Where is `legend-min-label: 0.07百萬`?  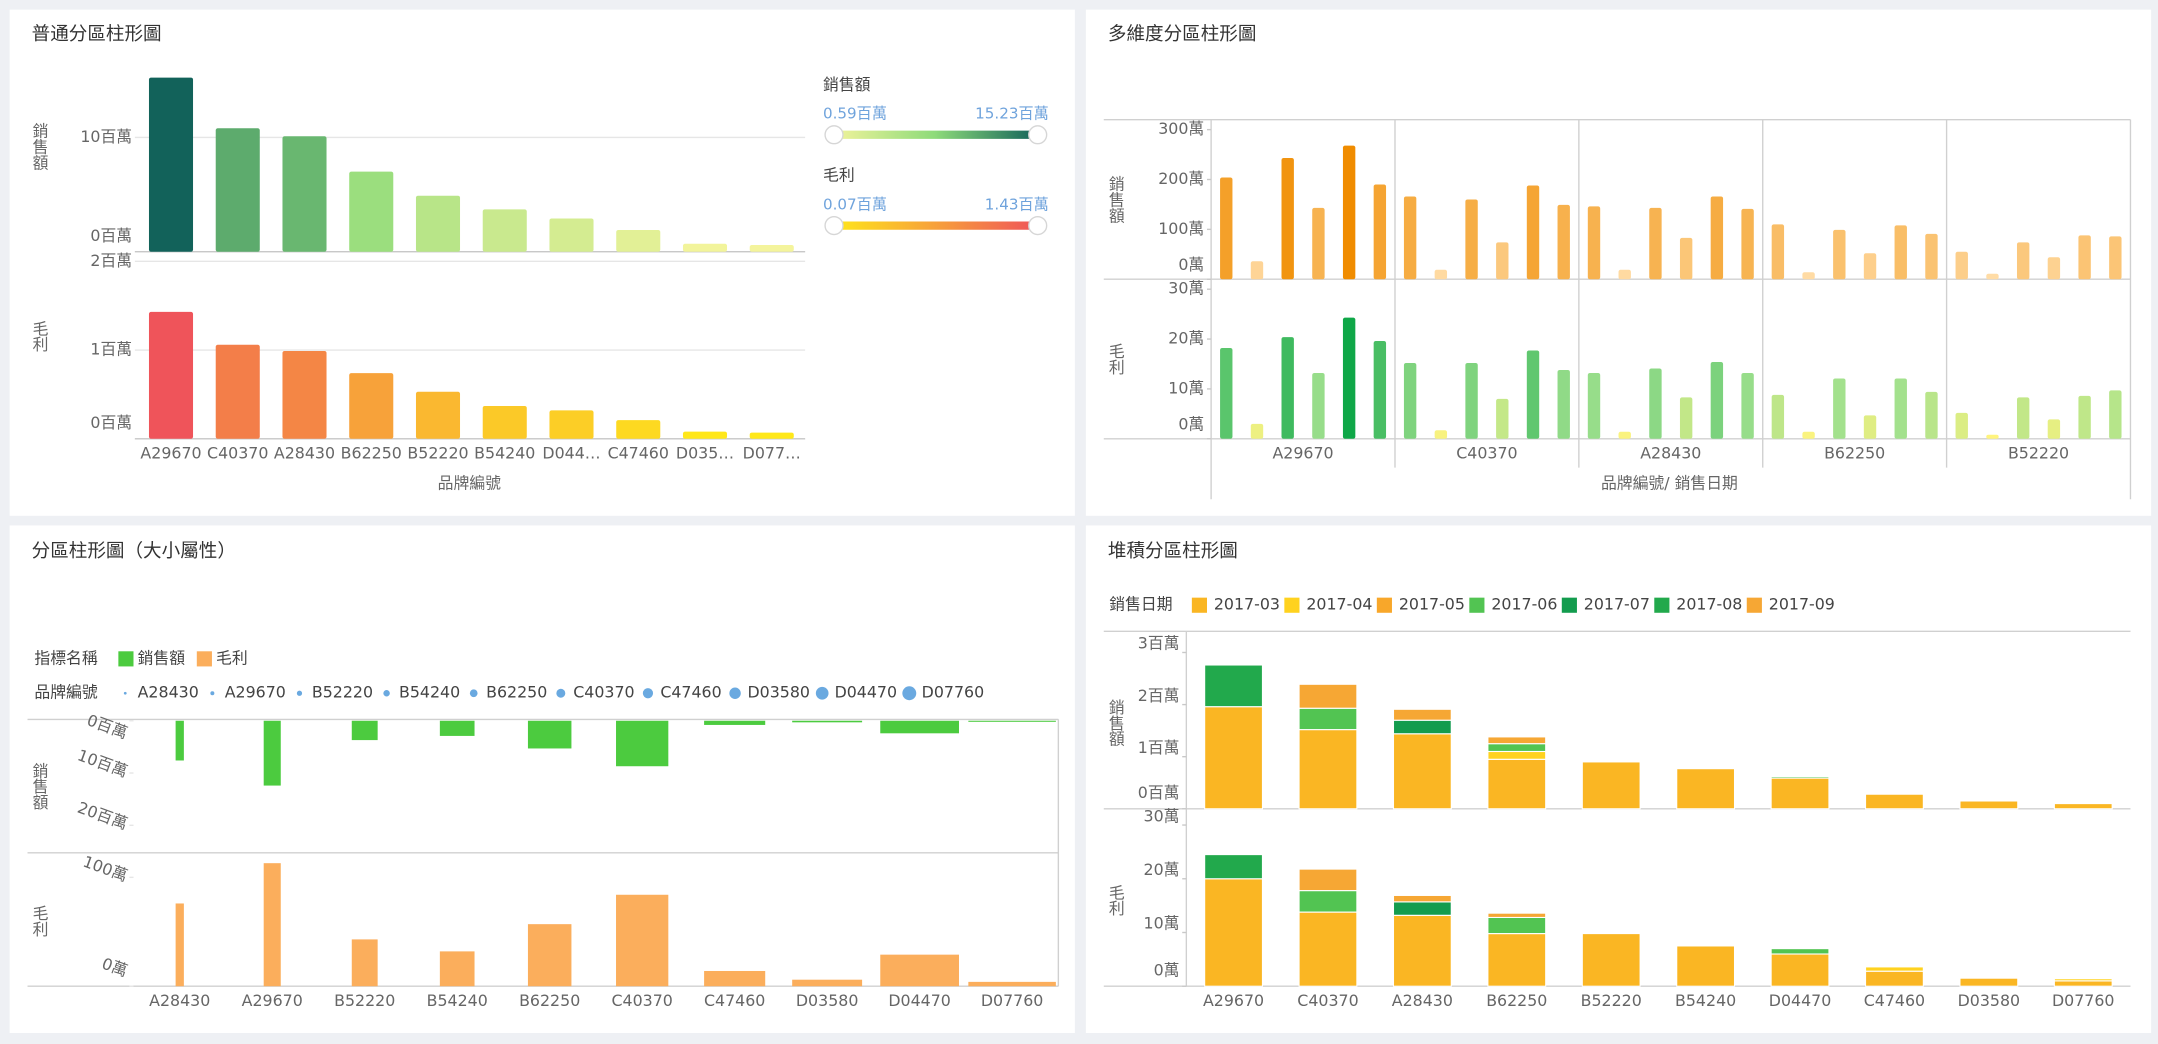
legend-min-label: 0.07百萬 is located at coordinates (855, 204).